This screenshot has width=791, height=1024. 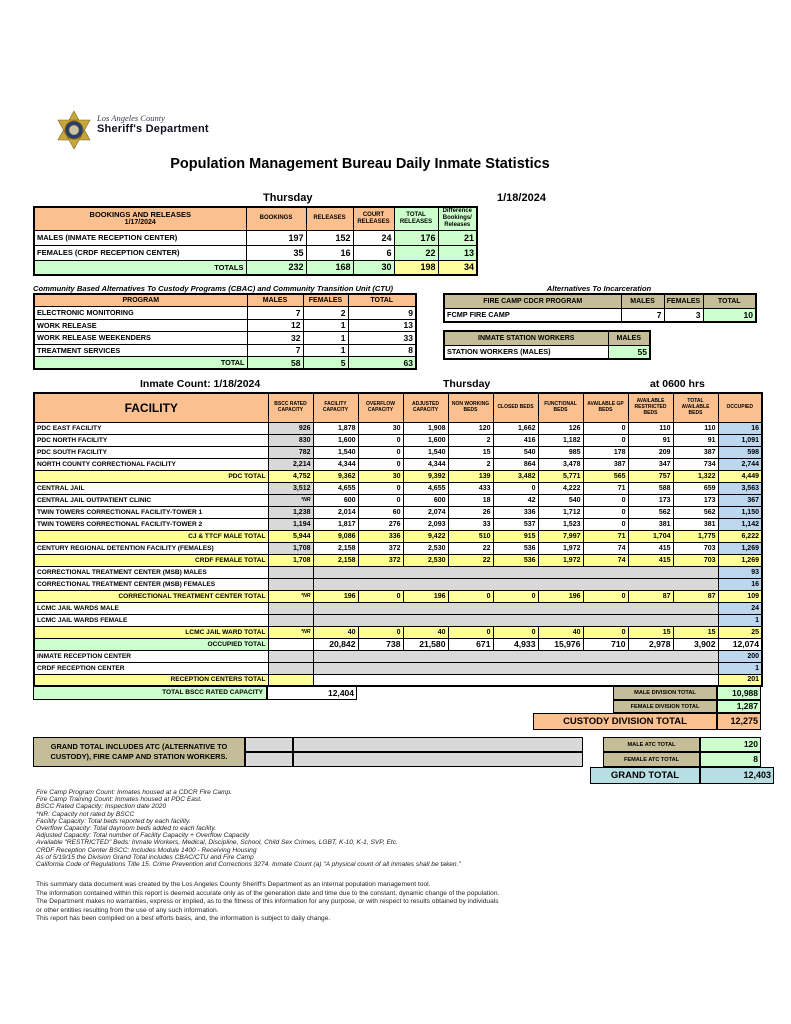 What do you see at coordinates (380, 512) in the screenshot?
I see `value-cell: 60` at bounding box center [380, 512].